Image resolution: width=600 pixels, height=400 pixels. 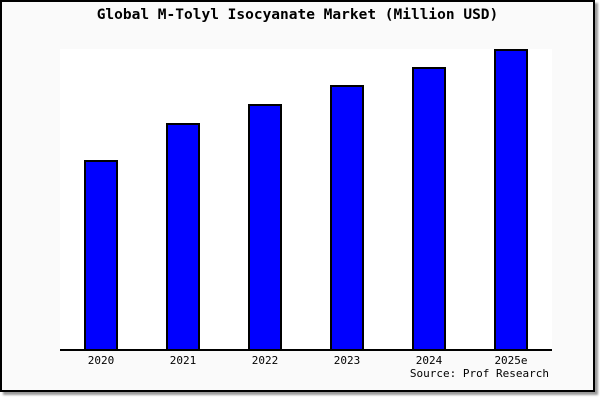 What do you see at coordinates (265, 226) in the screenshot?
I see `bar-2022` at bounding box center [265, 226].